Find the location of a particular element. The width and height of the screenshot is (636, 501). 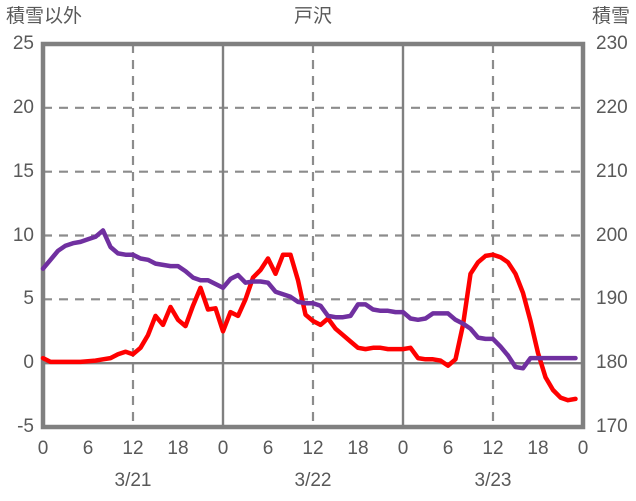

left-axis-tick: -5 is located at coordinates (25, 426).